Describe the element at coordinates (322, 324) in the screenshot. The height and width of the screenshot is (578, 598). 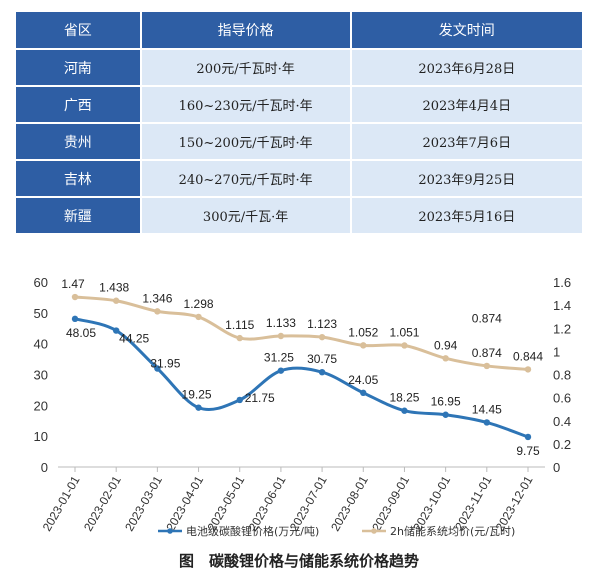
I see `storage-price-data-label: 1.123` at that location.